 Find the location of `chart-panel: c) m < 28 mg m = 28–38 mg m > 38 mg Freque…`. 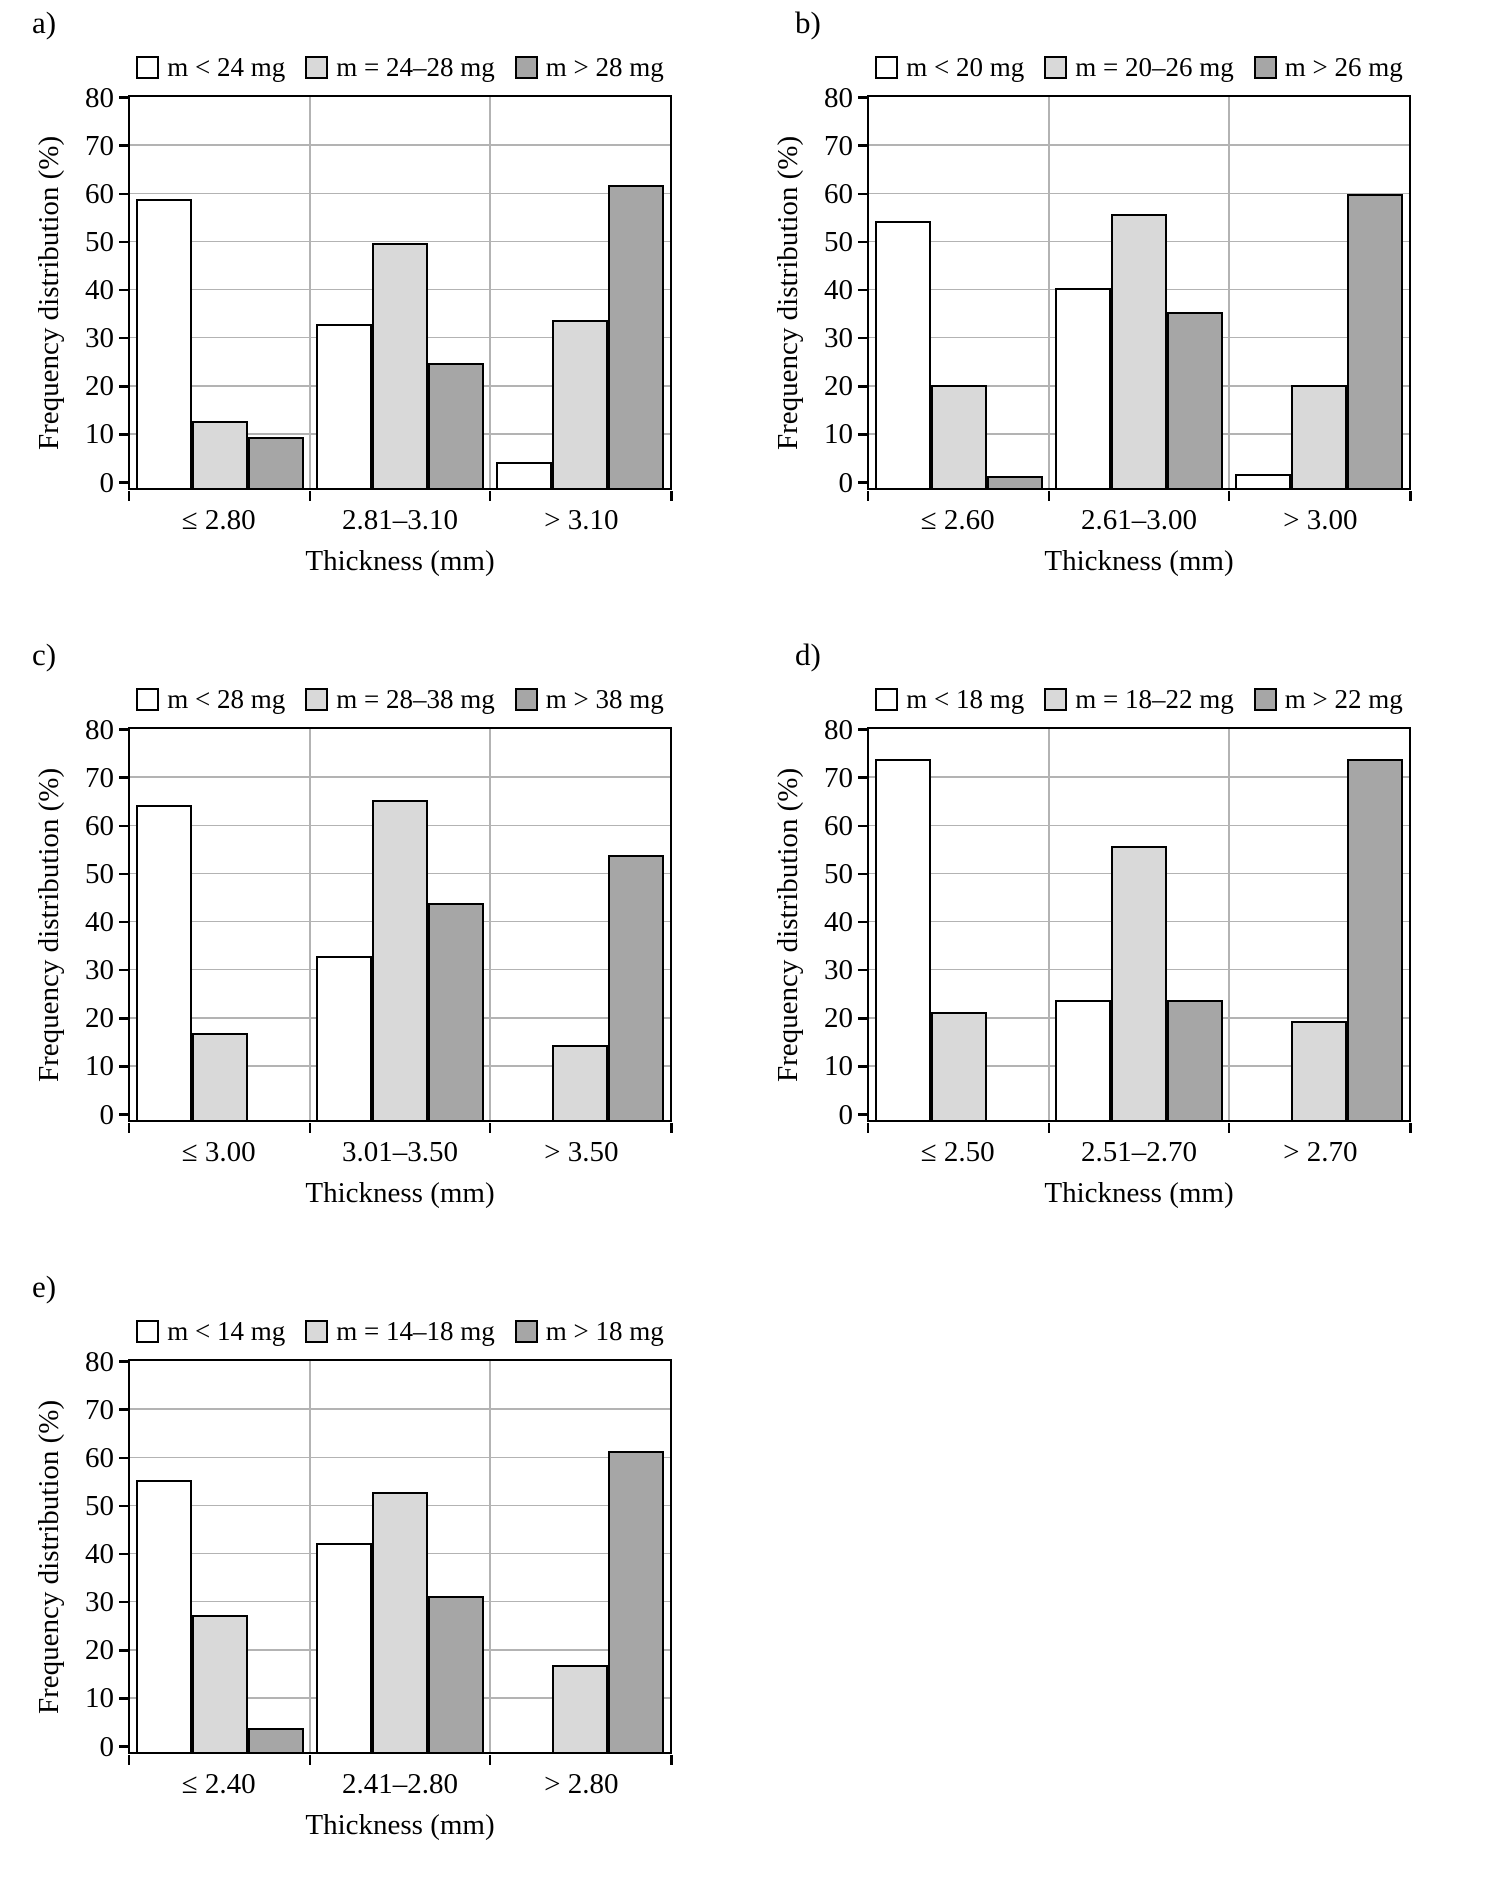

chart-panel: c) m < 28 mg m = 28–38 mg m > 38 mg Freque… is located at coordinates (390, 922).